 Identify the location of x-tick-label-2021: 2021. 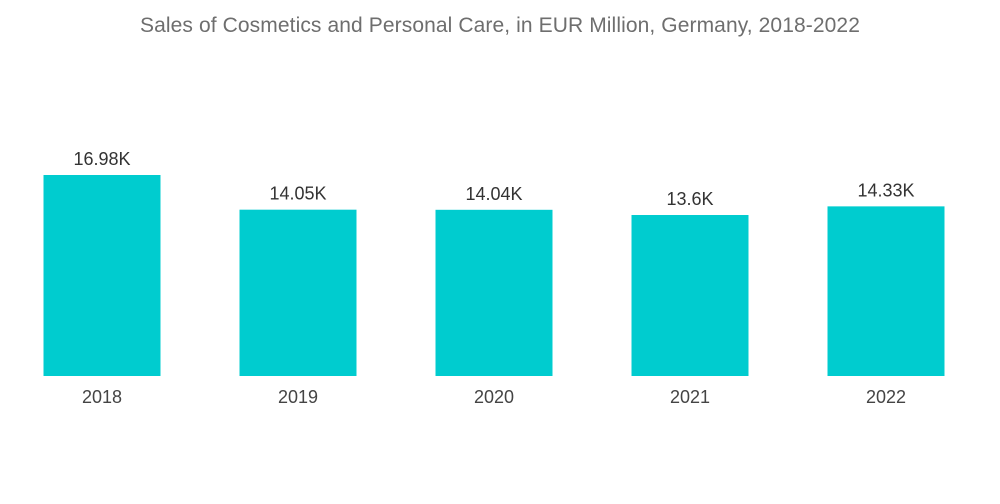
(690, 397).